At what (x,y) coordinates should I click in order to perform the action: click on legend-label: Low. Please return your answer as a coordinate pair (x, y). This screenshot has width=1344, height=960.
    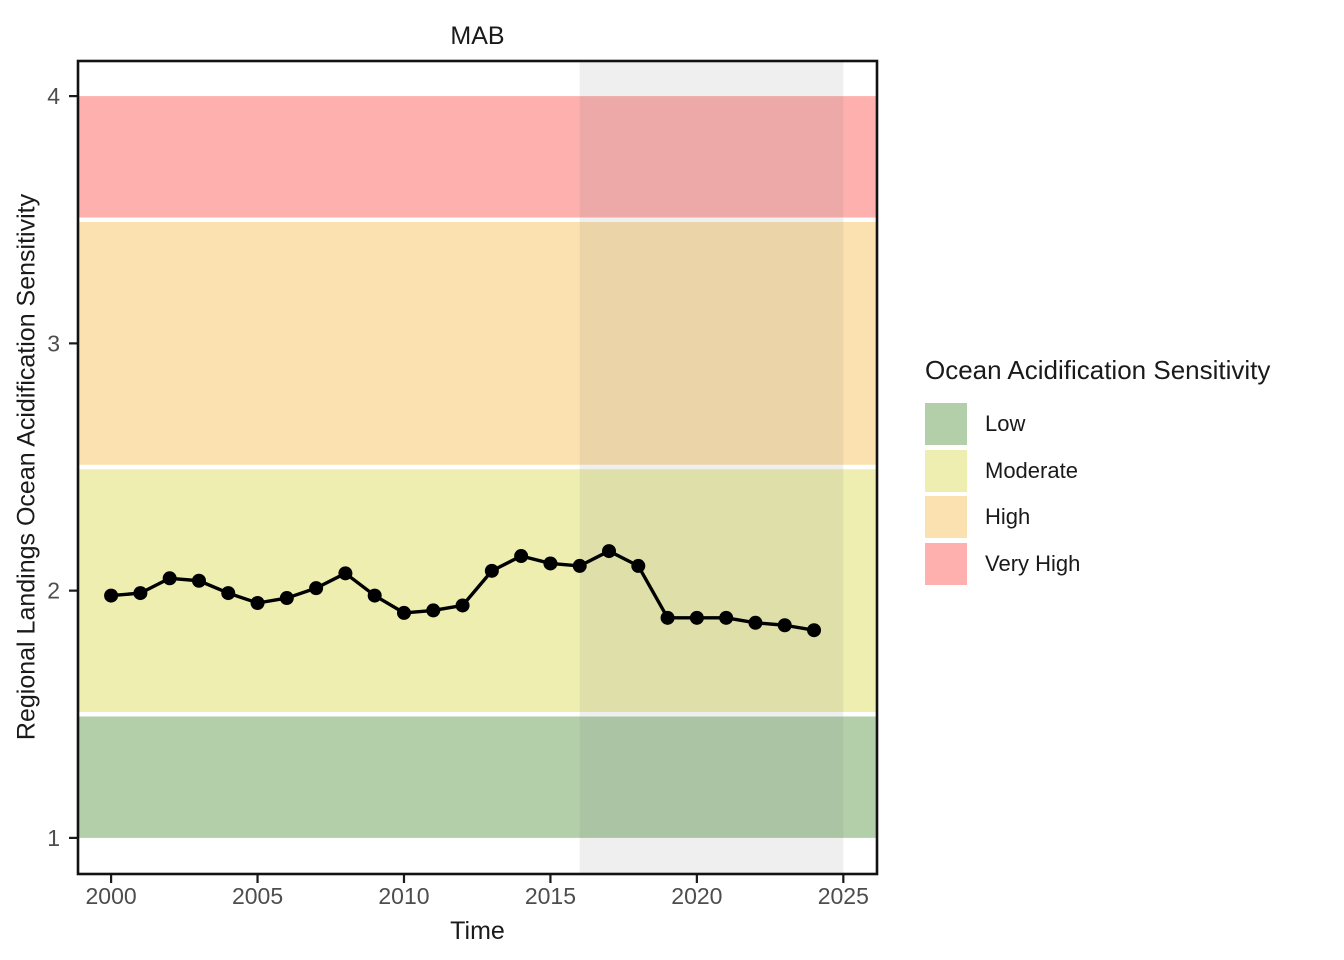
    Looking at the image, I should click on (1005, 423).